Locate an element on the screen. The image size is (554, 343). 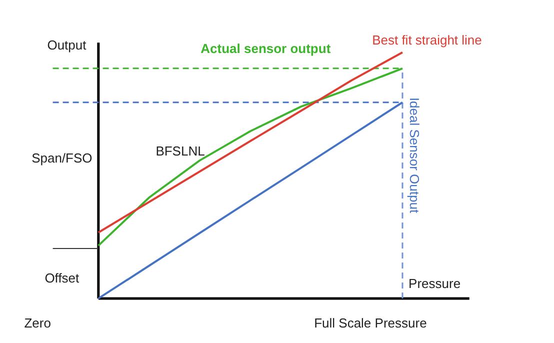
x-axis-title: Pressure is located at coordinates (434, 284).